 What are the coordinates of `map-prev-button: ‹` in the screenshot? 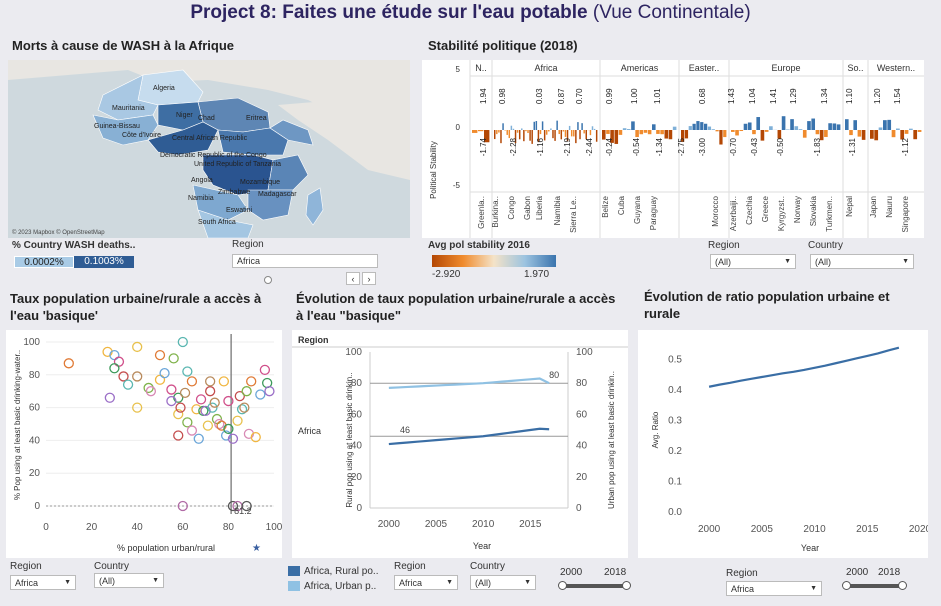 It's located at (353, 278).